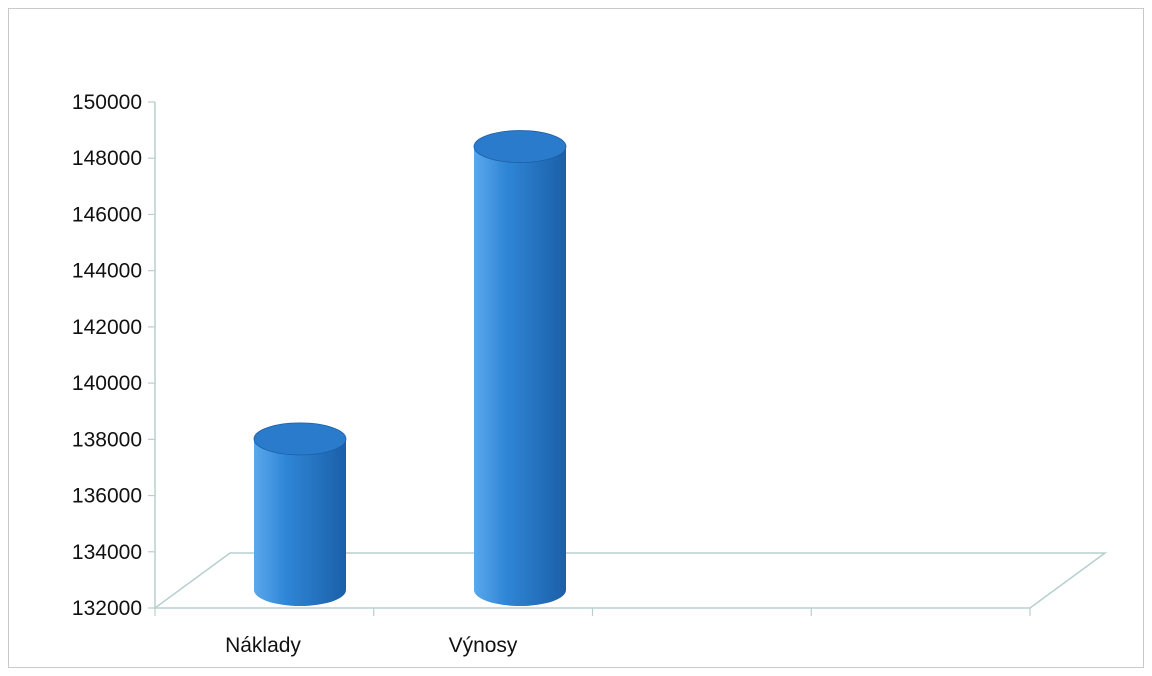 The image size is (1152, 676). I want to click on y-tick-label: 134000, so click(107, 552).